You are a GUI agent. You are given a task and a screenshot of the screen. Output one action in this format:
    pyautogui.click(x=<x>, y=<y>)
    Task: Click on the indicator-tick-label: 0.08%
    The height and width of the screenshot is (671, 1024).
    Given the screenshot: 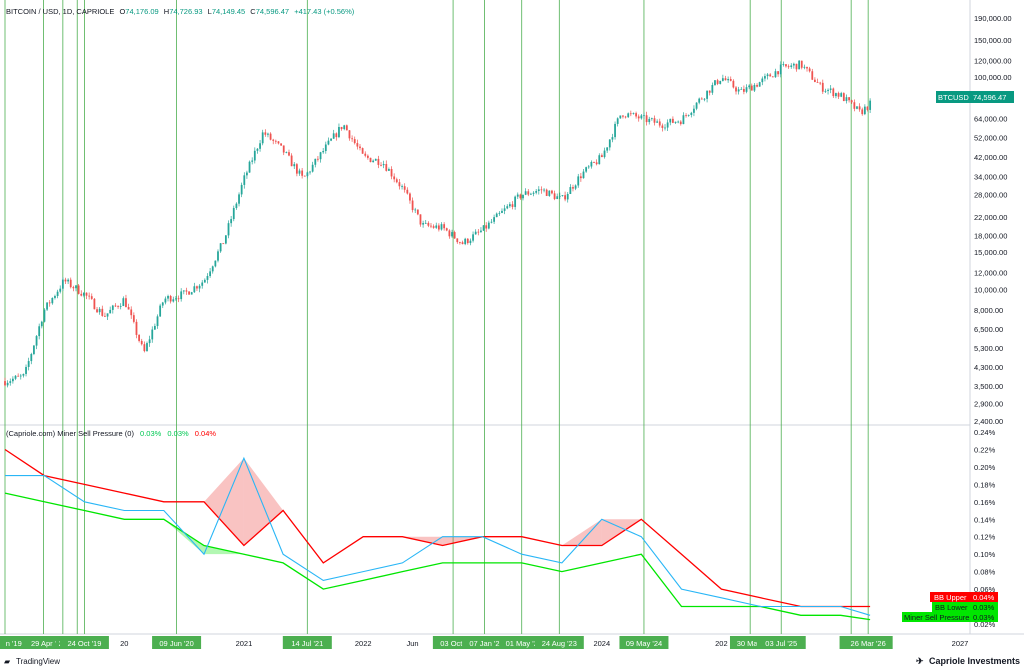 What is the action you would take?
    pyautogui.click(x=985, y=572)
    